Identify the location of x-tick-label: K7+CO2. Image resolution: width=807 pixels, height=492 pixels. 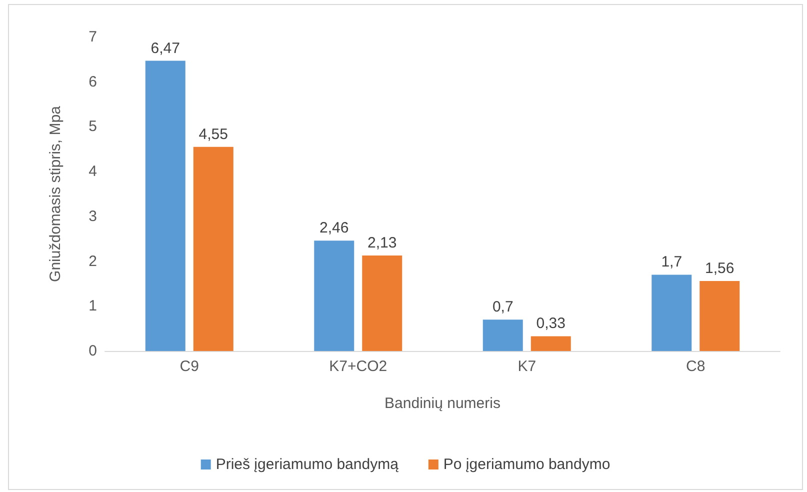
(358, 366).